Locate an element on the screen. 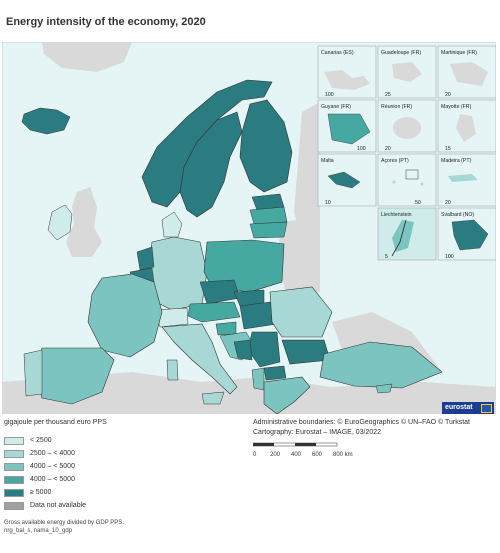  inset-martinique-scale: 20 is located at coordinates (448, 95).